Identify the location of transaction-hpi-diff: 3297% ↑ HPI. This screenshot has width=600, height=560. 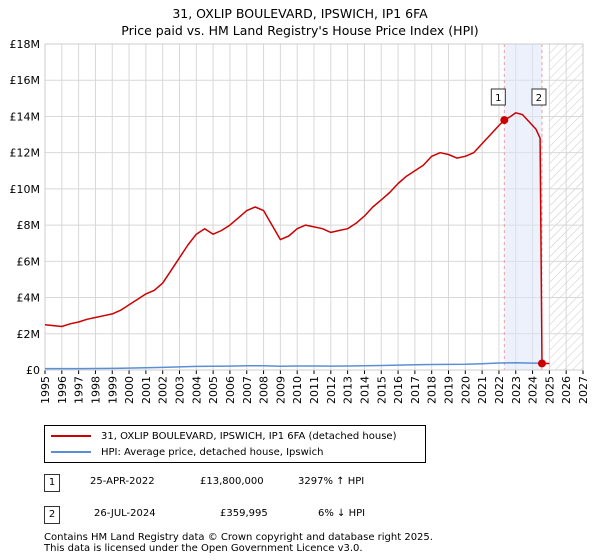
(331, 481).